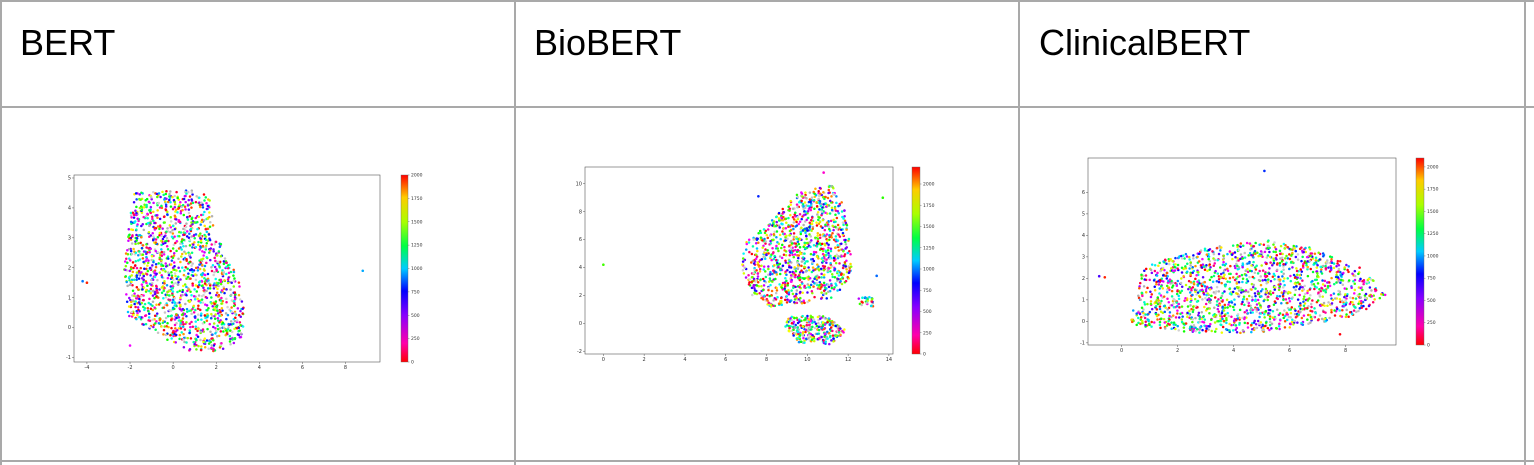  What do you see at coordinates (929, 270) in the screenshot?
I see `colorbar-tick-label: 1000` at bounding box center [929, 270].